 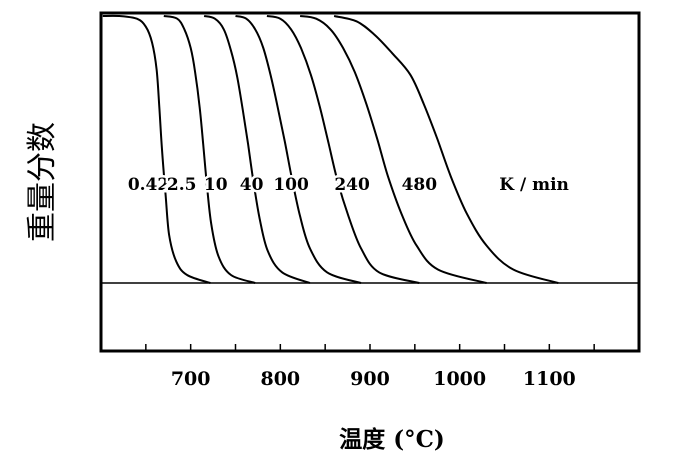 What do you see at coordinates (370, 379) in the screenshot?
I see `x-tick-label: 900` at bounding box center [370, 379].